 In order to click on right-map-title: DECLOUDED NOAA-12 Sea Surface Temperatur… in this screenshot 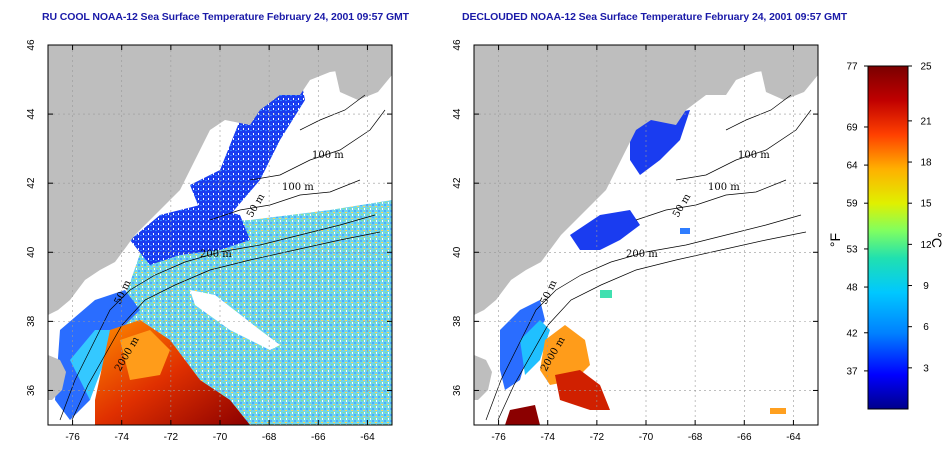, I will do `click(655, 17)`.